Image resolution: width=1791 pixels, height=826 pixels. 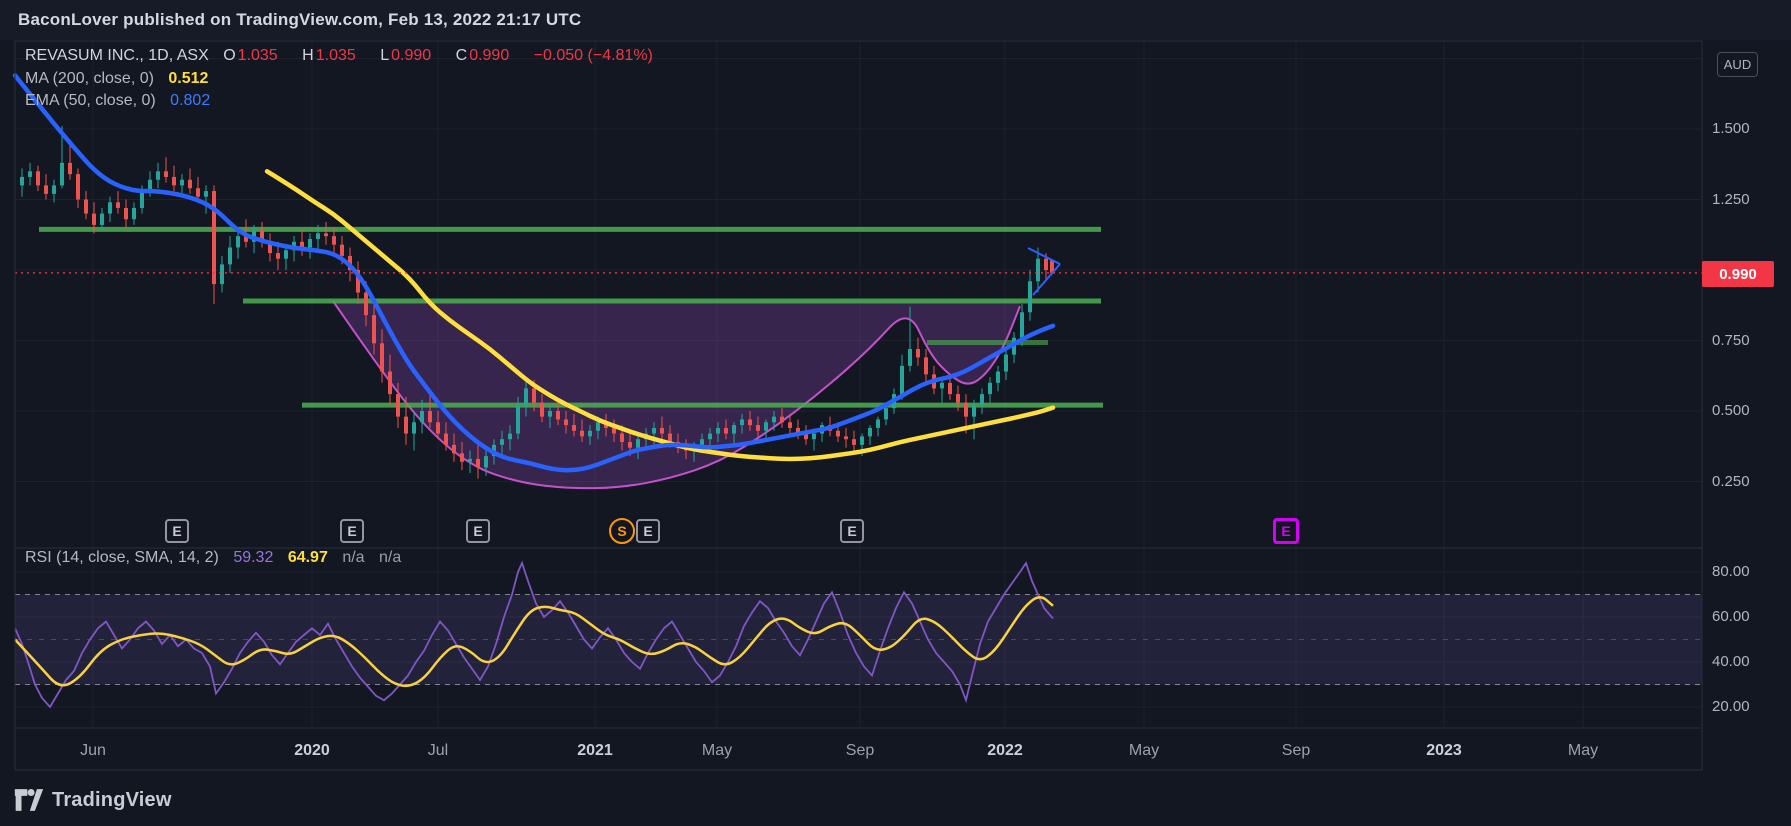 What do you see at coordinates (112, 799) in the screenshot?
I see `tradingview-logo-text: TradingView` at bounding box center [112, 799].